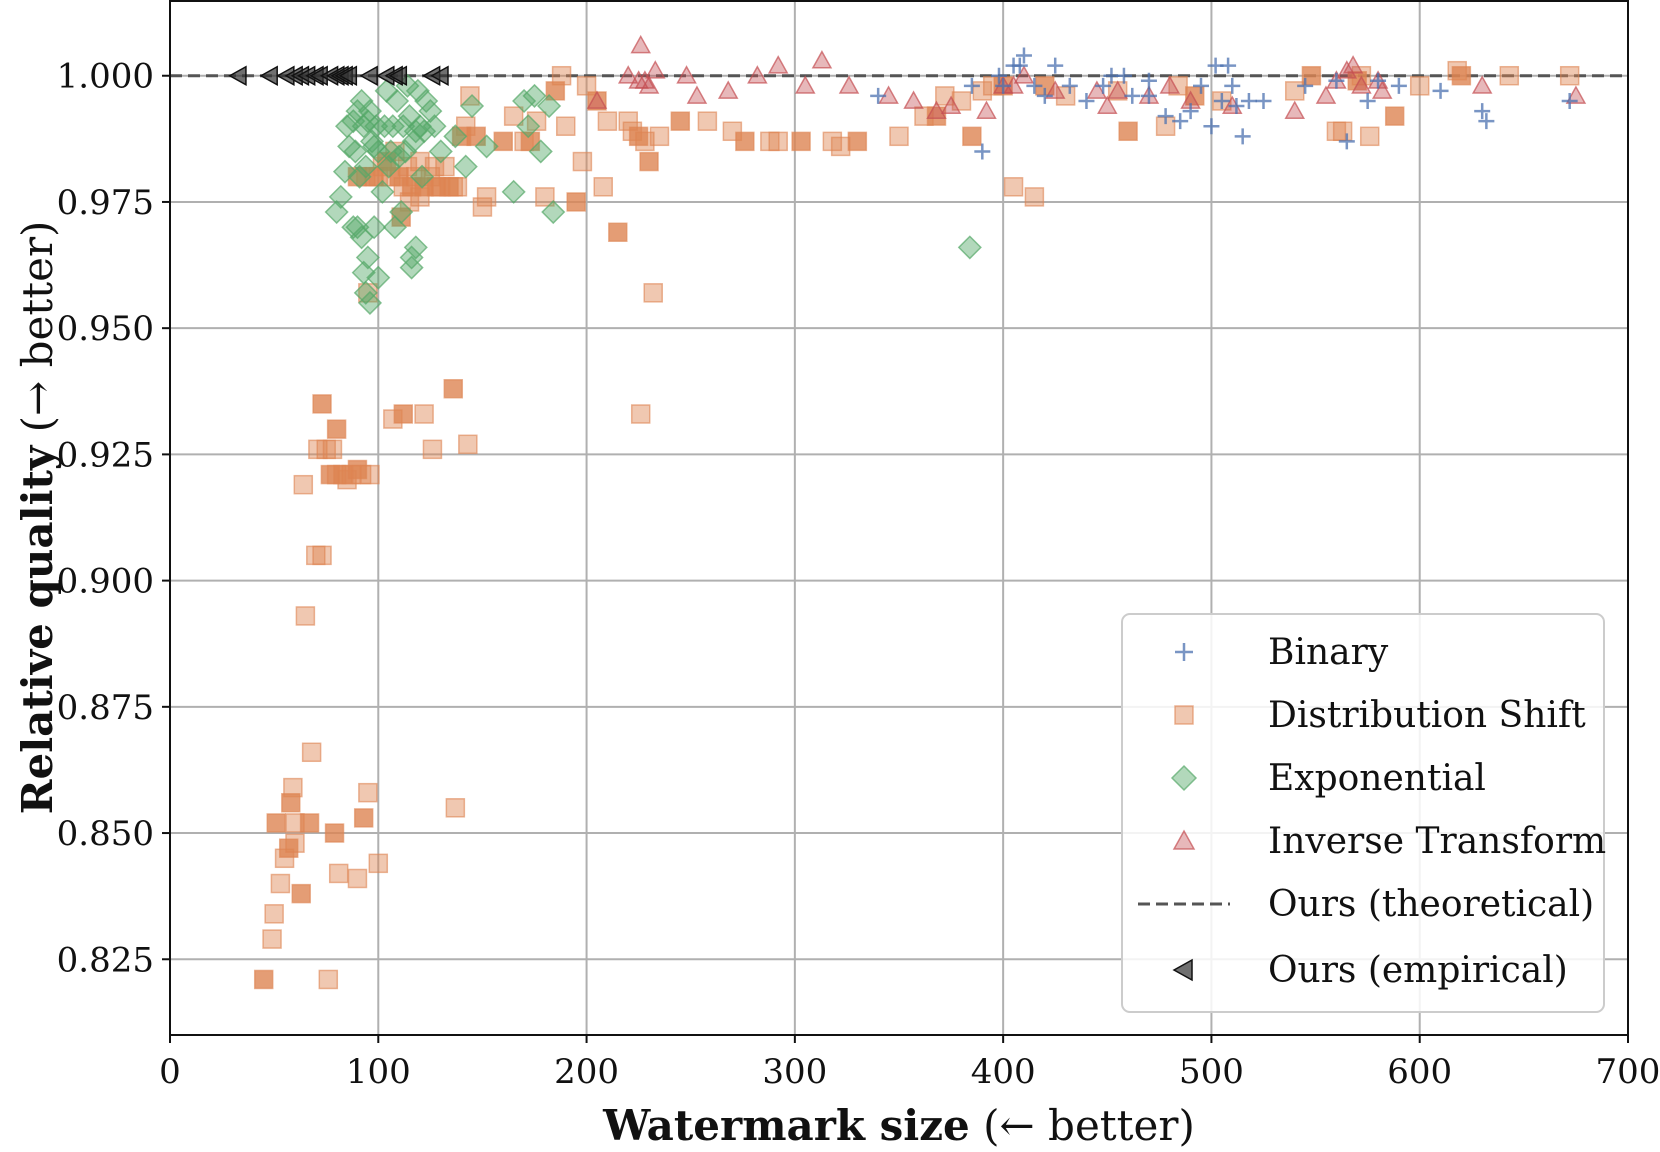  What do you see at coordinates (909, 1063) in the screenshot?
I see `x-tick-labels: 0 100 200 300 400 500 600 700` at bounding box center [909, 1063].